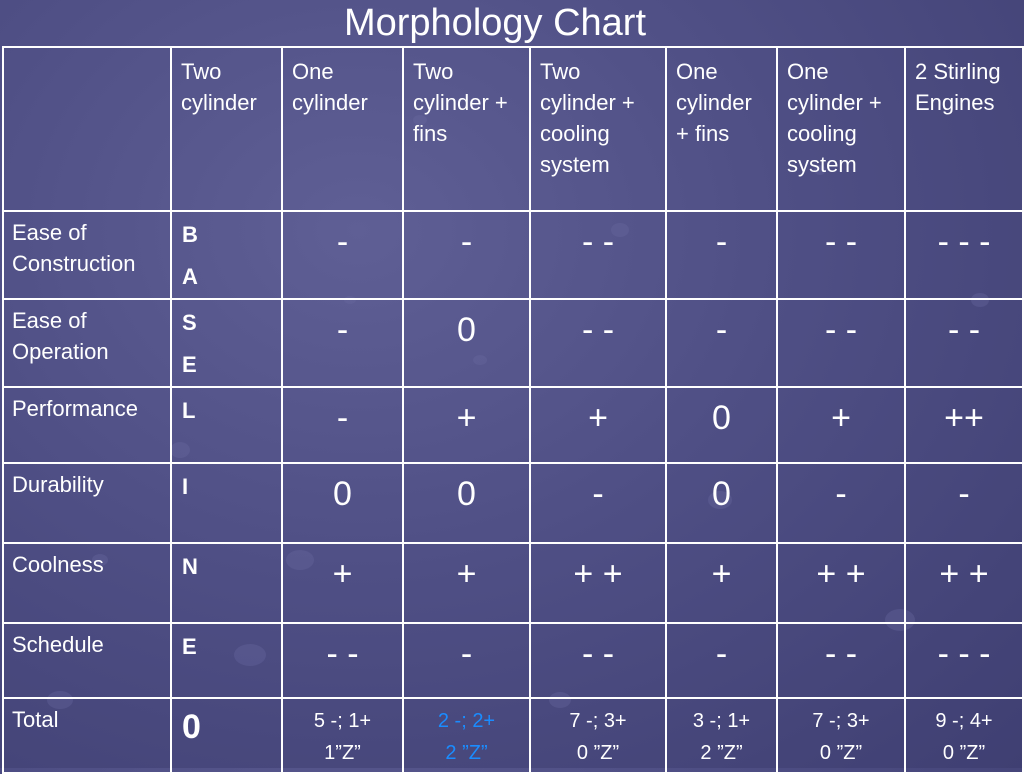  What do you see at coordinates (964, 735) in the screenshot?
I see `total-cell: 9 -; 4+ 0 ”Z”` at bounding box center [964, 735].